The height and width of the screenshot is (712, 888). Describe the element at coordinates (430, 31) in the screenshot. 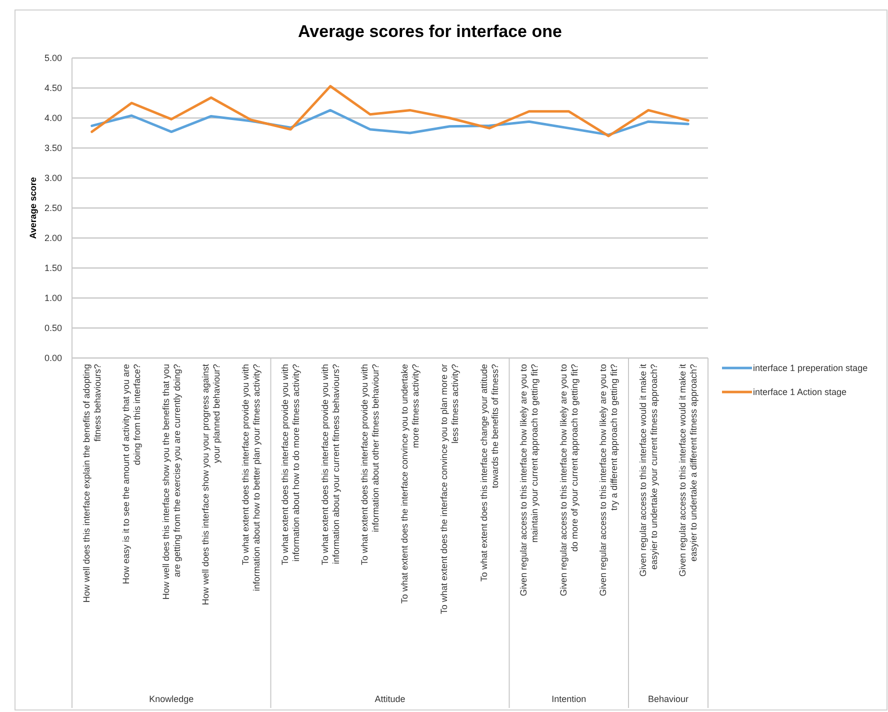

I see `chart-title: Average scores for interface one` at that location.